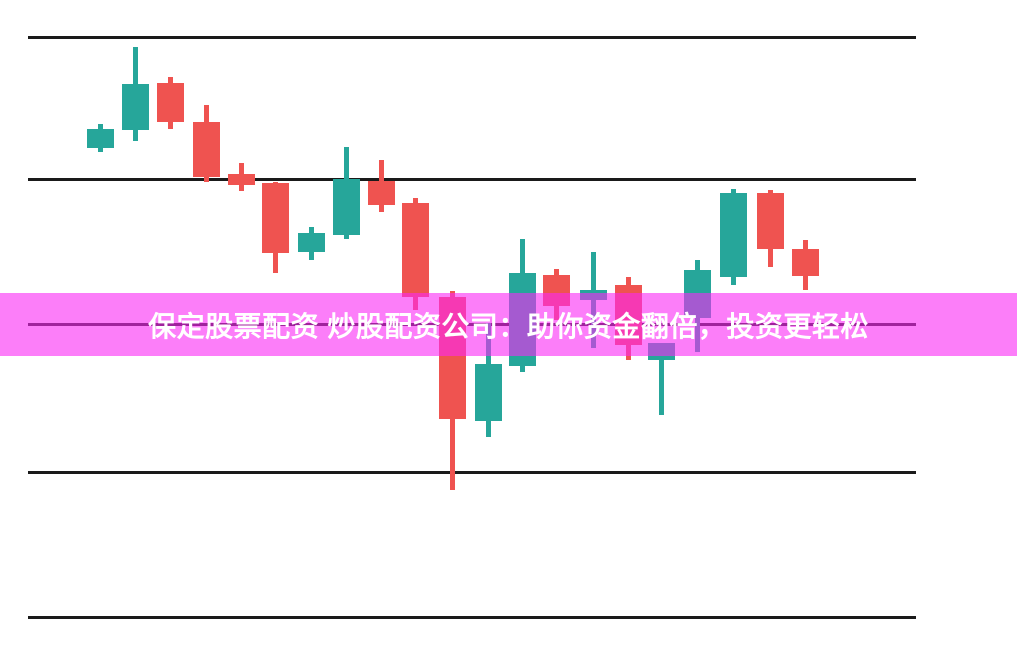 This screenshot has height=652, width=1017. What do you see at coordinates (661, 379) in the screenshot?
I see `candle-wick-up` at bounding box center [661, 379].